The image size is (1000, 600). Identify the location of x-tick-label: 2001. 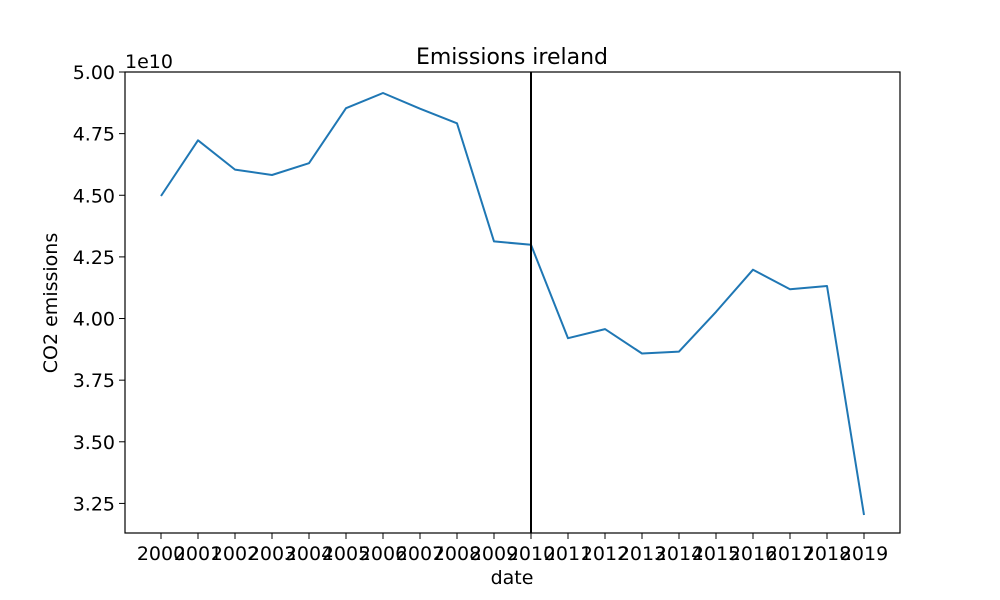
(198, 554).